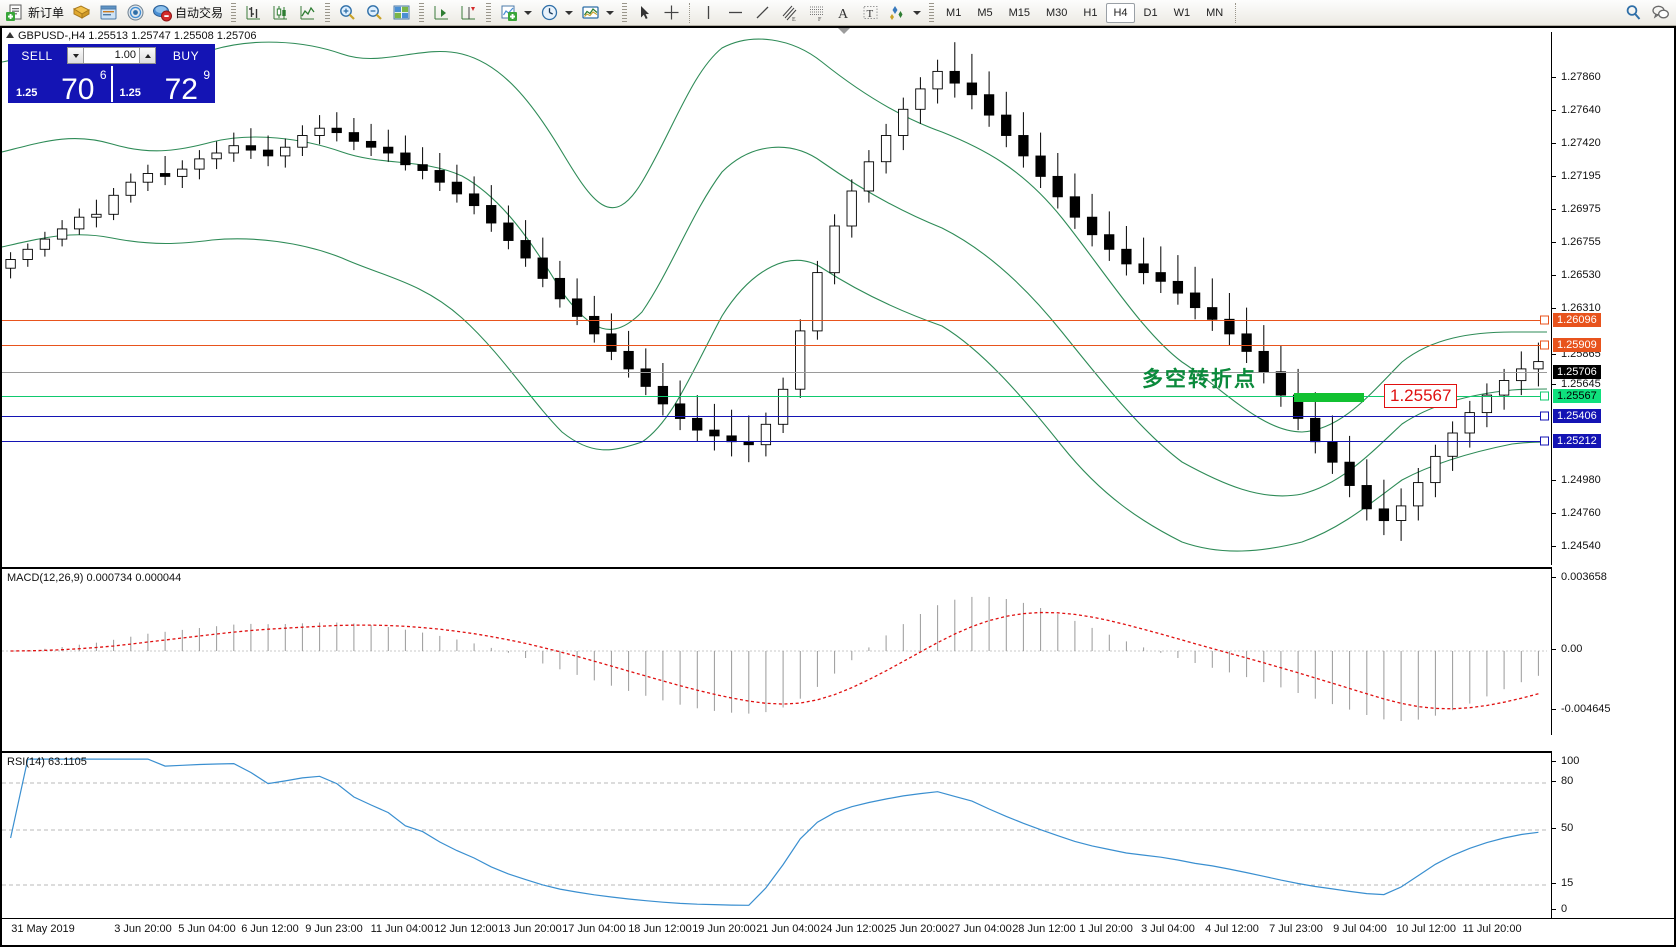  I want to click on price-tick: 1.26530, so click(1613, 275).